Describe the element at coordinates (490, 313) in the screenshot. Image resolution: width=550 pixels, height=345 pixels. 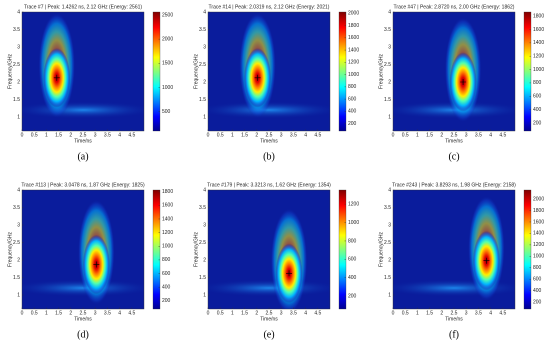
I see `x-tick-label: 4` at that location.